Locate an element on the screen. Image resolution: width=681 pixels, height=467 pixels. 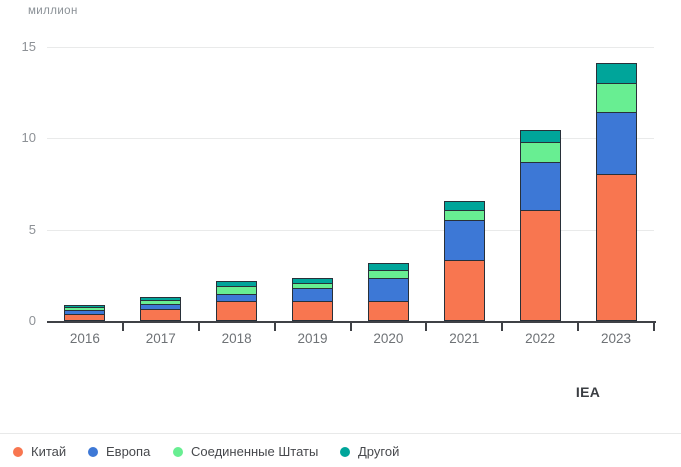
legend-item-label: Китай is located at coordinates (49, 451).